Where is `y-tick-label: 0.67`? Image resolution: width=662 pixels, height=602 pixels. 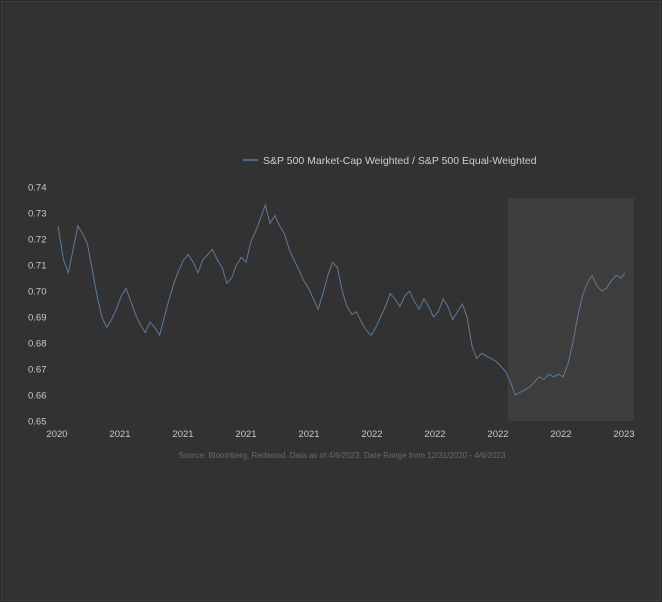
y-tick-label: 0.67 is located at coordinates (37, 370).